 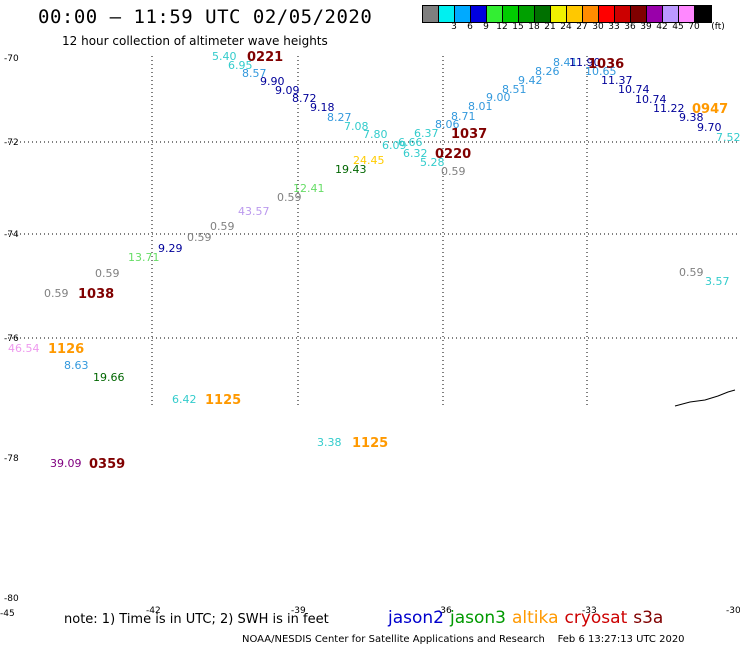 I want to click on color-legend-labels: 3 6 9 12 15 18 21 24 27 30 33 36 39 42 45 70 (ft), so click(x=581, y=28).